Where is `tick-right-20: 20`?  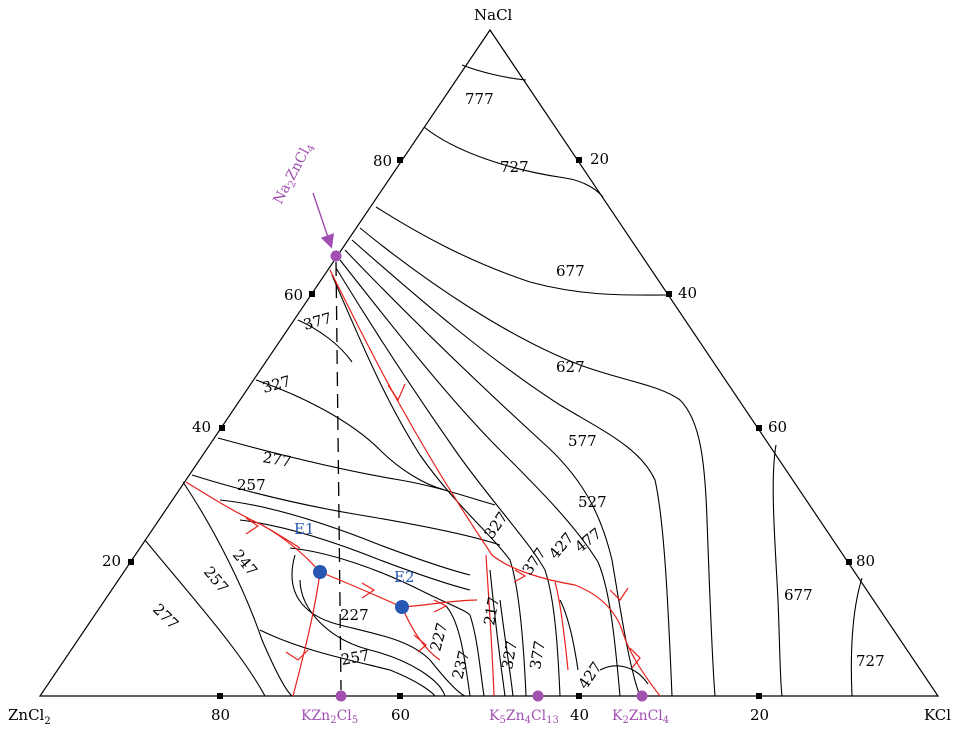
tick-right-20: 20 is located at coordinates (599, 159).